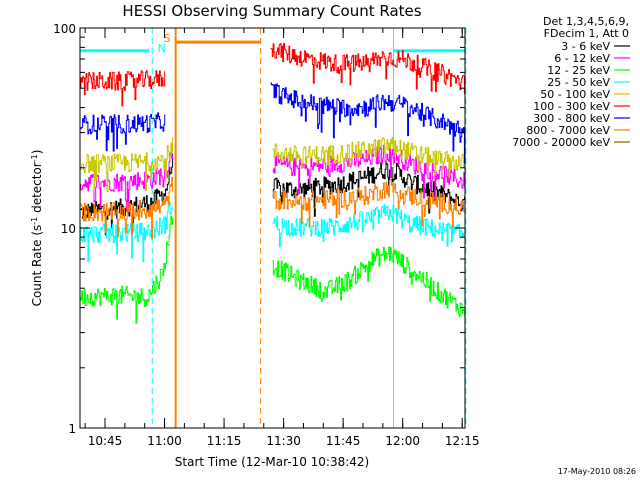 The width and height of the screenshot is (640, 480). I want to click on x-tick-label: 12:15, so click(462, 441).